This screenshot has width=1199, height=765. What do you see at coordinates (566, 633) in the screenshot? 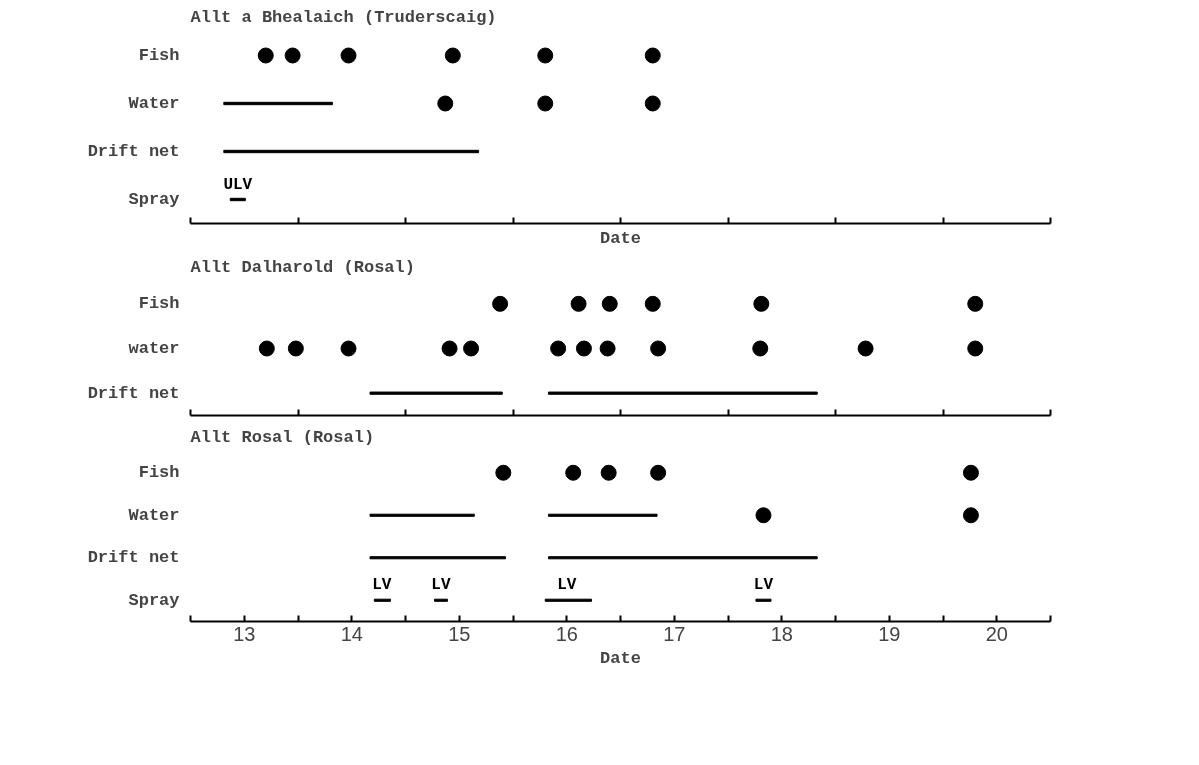
I see `x-tick-label: 16` at bounding box center [566, 633].